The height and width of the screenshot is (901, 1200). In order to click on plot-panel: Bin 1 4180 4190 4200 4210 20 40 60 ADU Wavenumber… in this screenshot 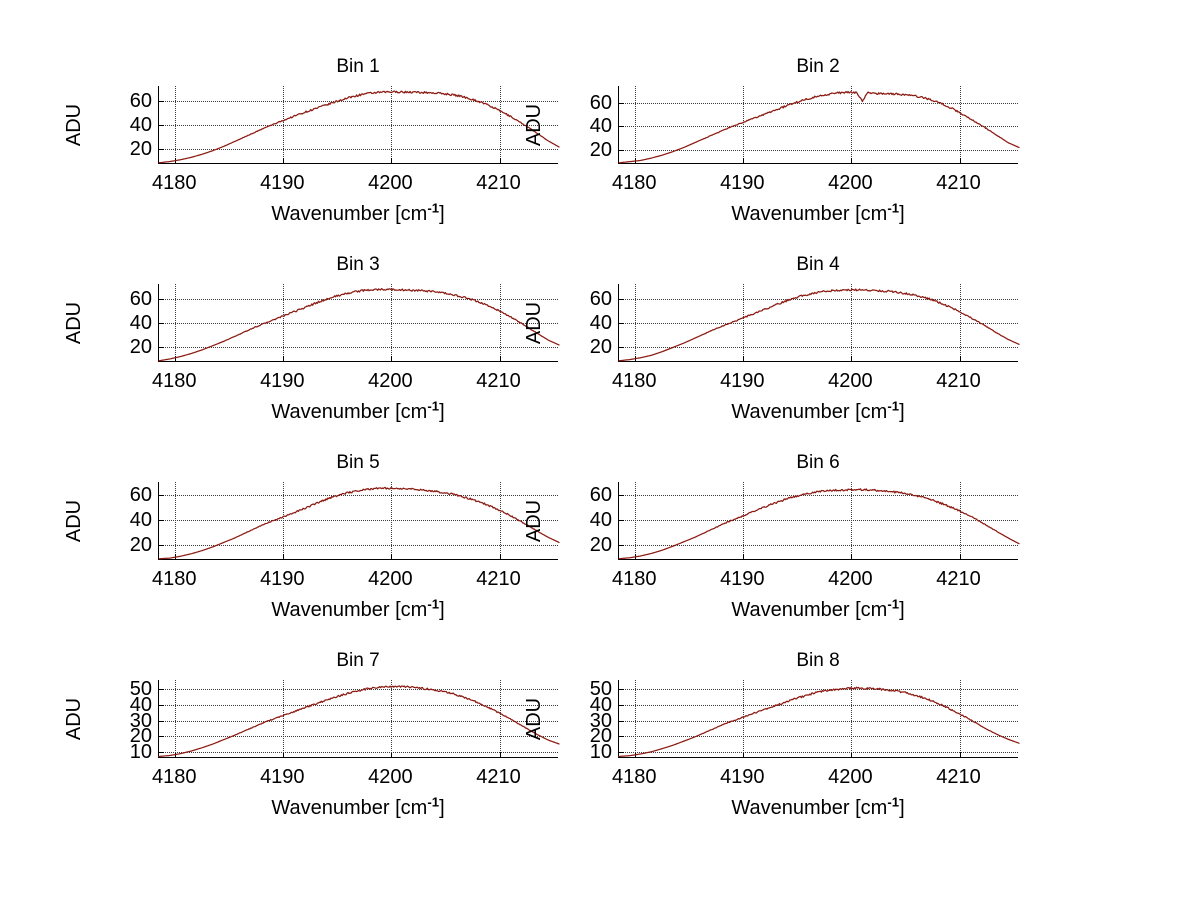, I will do `click(303, 150)`.